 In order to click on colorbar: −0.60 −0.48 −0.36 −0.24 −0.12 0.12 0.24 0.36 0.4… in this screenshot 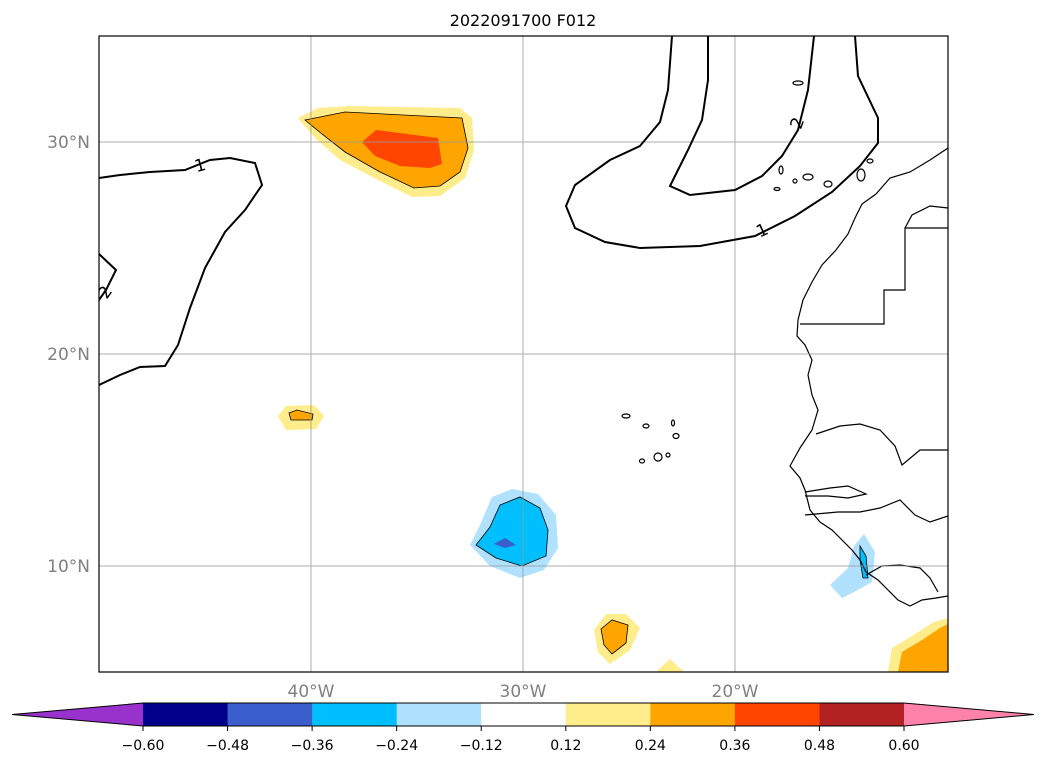, I will do `click(523, 728)`.